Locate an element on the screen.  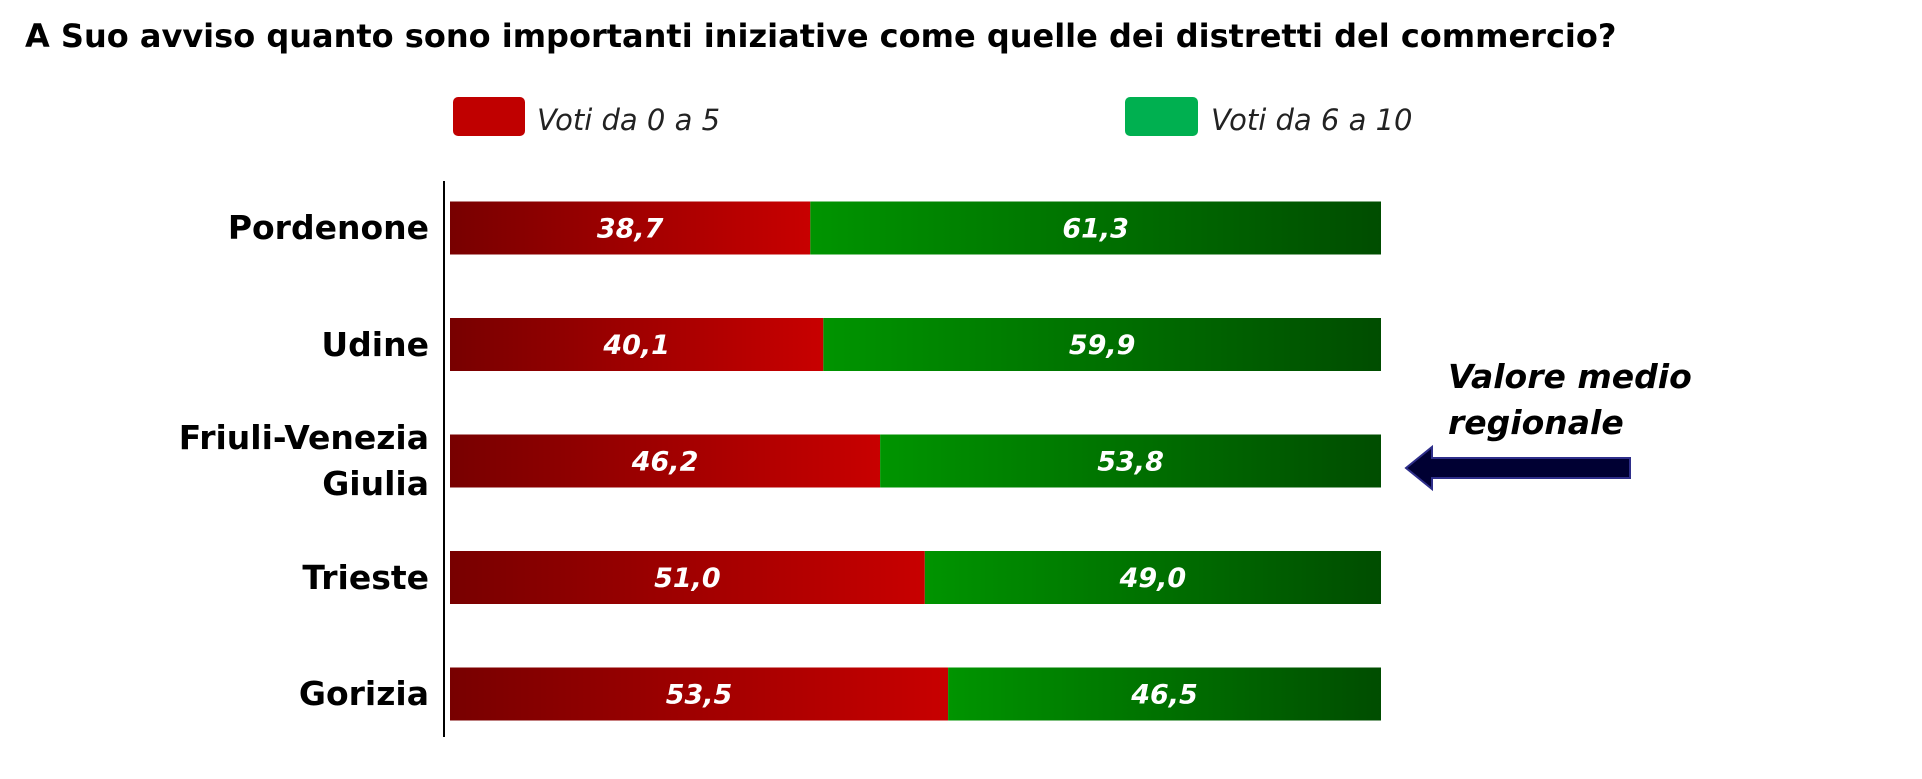
value-label: 53,5 is located at coordinates (699, 695).